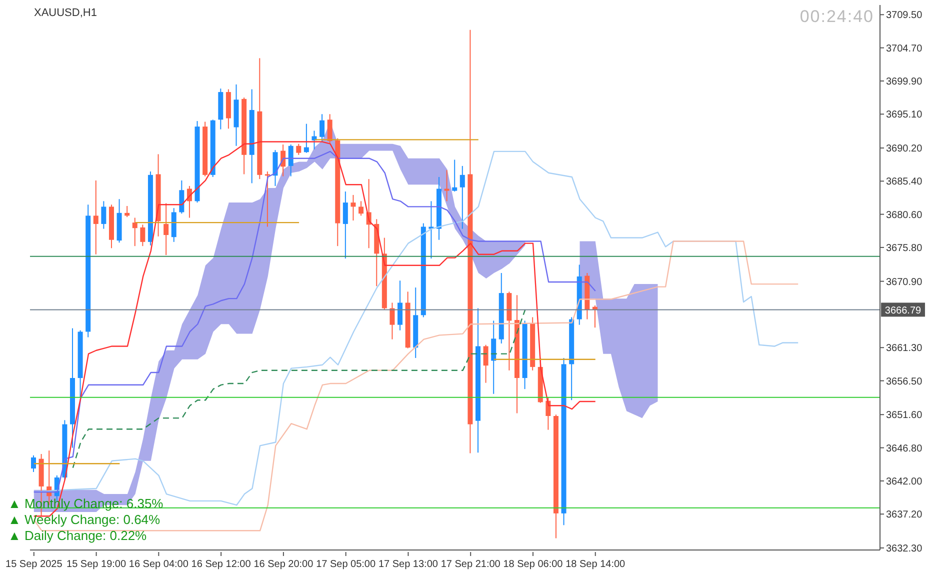 This screenshot has width=926, height=572. I want to click on y-tick-label: 3637.20, so click(904, 515).